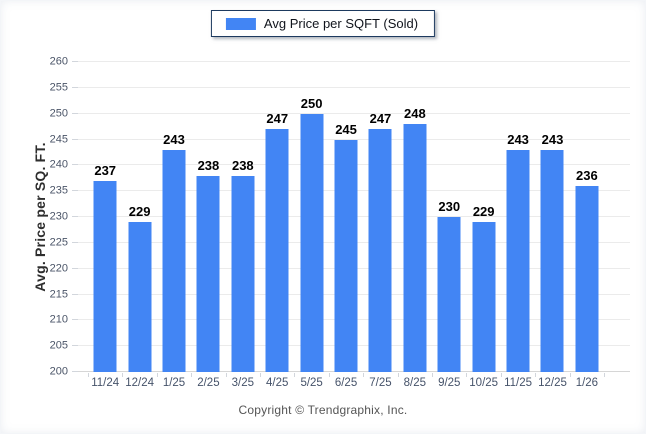 Image resolution: width=646 pixels, height=434 pixels. What do you see at coordinates (311, 383) in the screenshot?
I see `x-axis-tick-label: 5/25` at bounding box center [311, 383].